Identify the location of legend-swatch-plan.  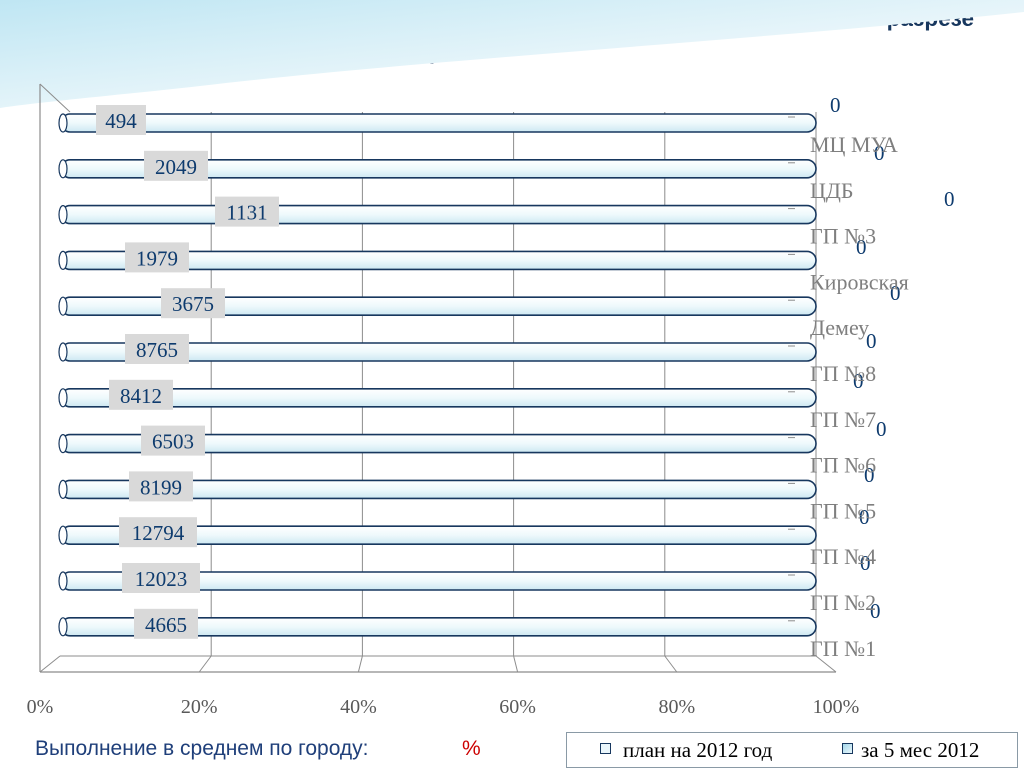
(605, 748).